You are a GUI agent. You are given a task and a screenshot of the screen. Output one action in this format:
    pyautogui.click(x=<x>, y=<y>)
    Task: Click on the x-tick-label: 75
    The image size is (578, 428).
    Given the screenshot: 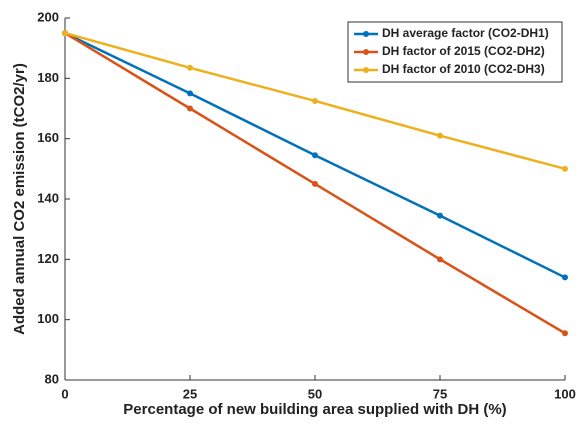 What is the action you would take?
    pyautogui.click(x=440, y=393)
    